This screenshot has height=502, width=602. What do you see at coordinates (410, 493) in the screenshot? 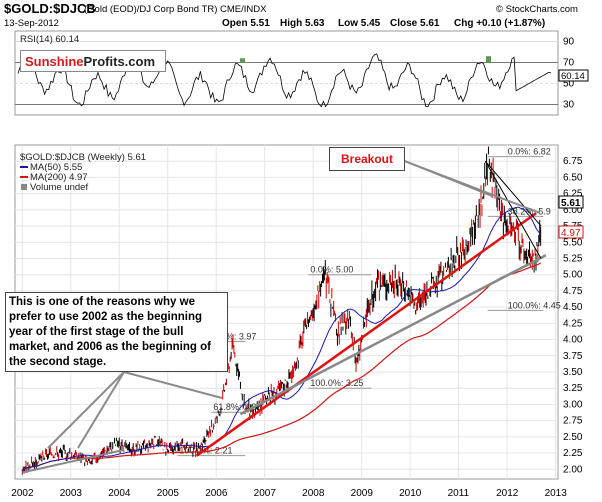
I see `year-tick-label: 2010` at bounding box center [410, 493].